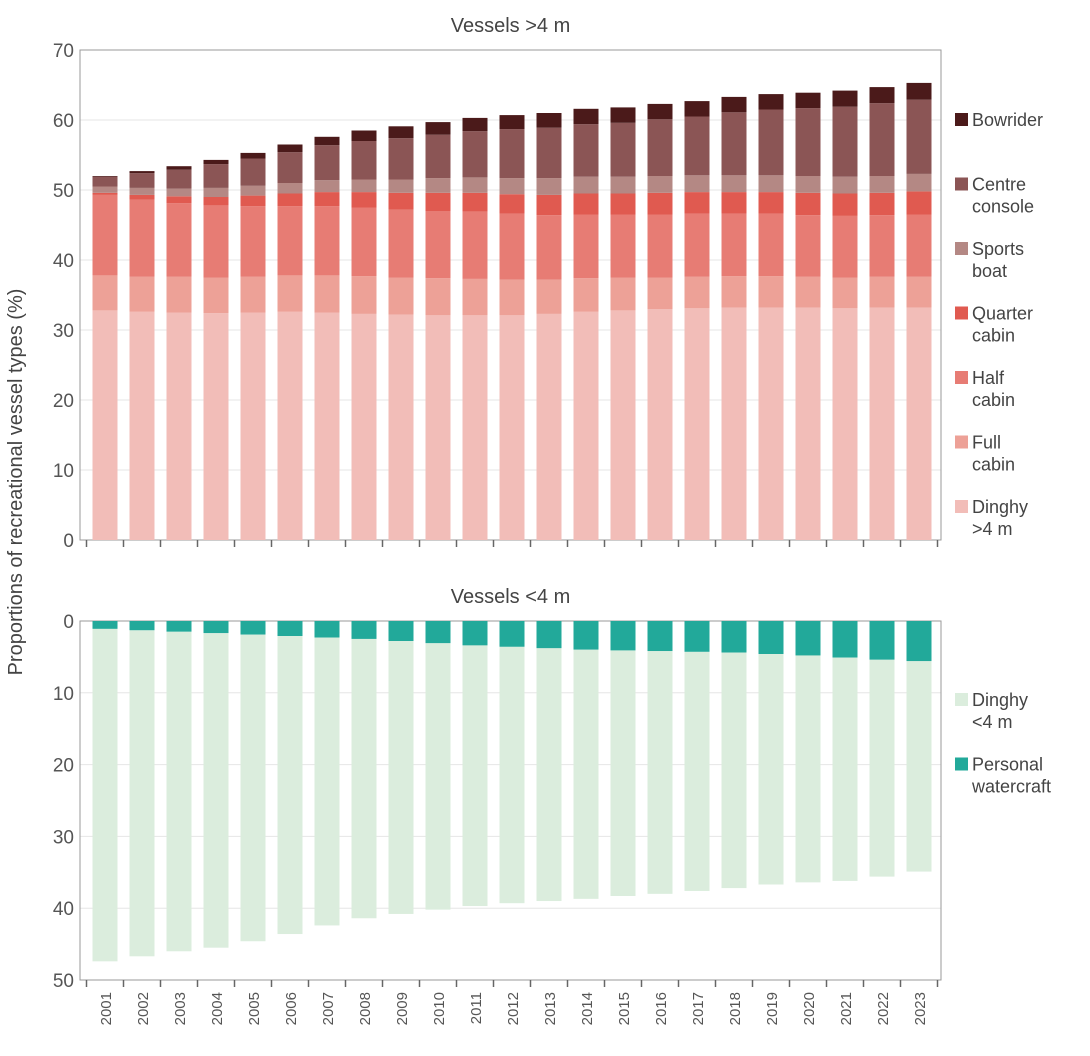 The width and height of the screenshot is (1090, 1056). Describe the element at coordinates (327, 629) in the screenshot. I see `bar-segment-1-2007-s0` at that location.